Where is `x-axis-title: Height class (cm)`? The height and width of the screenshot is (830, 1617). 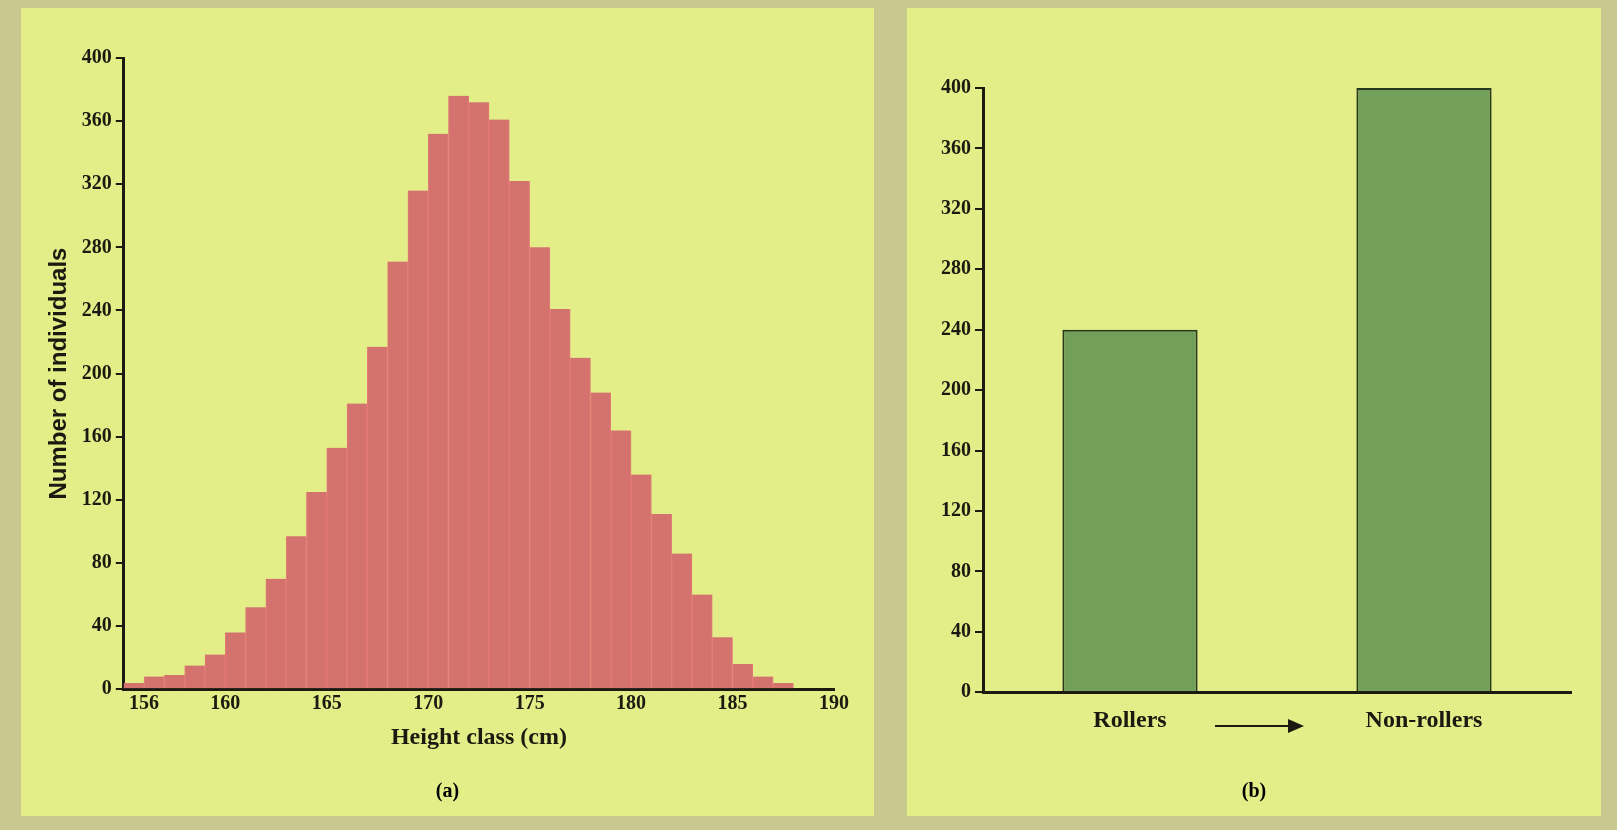 x-axis-title: Height class (cm) is located at coordinates (478, 735).